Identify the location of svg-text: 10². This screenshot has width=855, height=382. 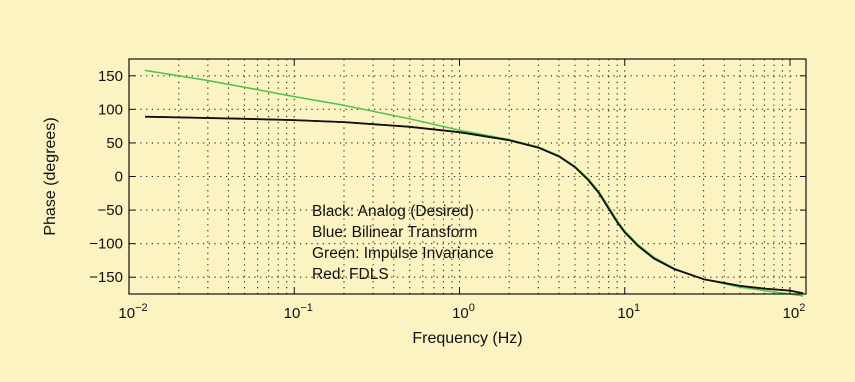
(794, 312).